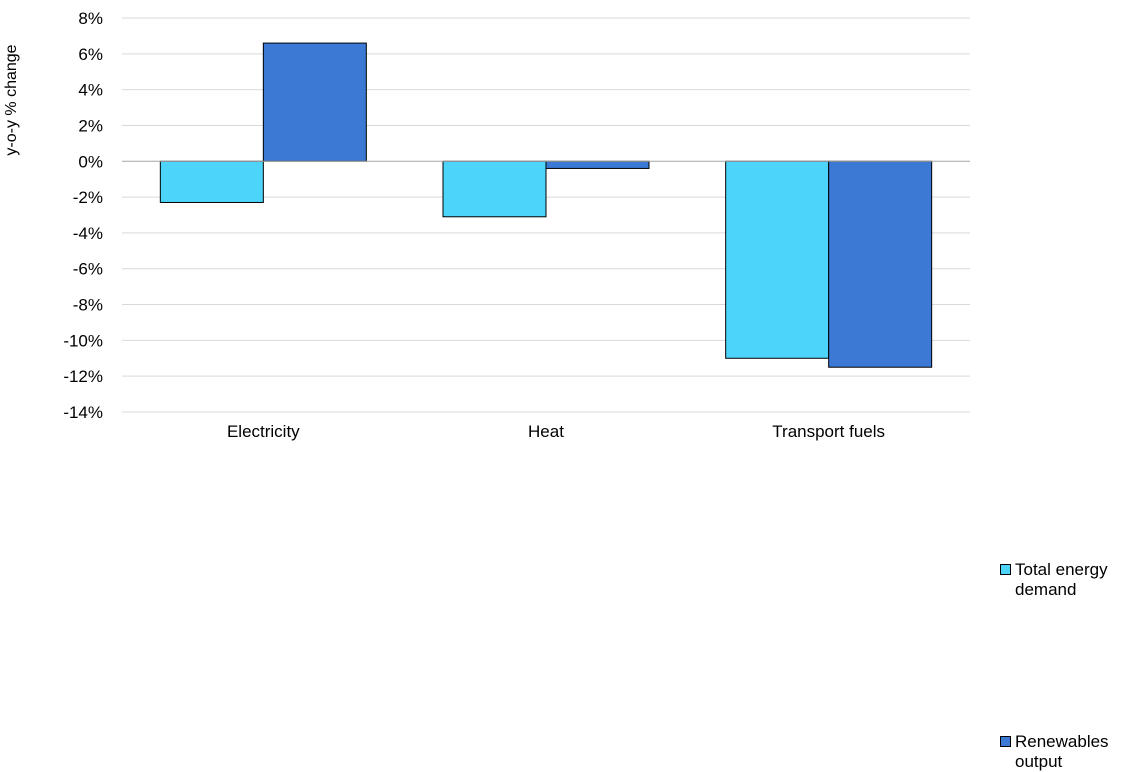 The image size is (1138, 772). What do you see at coordinates (314, 102) in the screenshot?
I see `bar-renewables-output-electricity` at bounding box center [314, 102].